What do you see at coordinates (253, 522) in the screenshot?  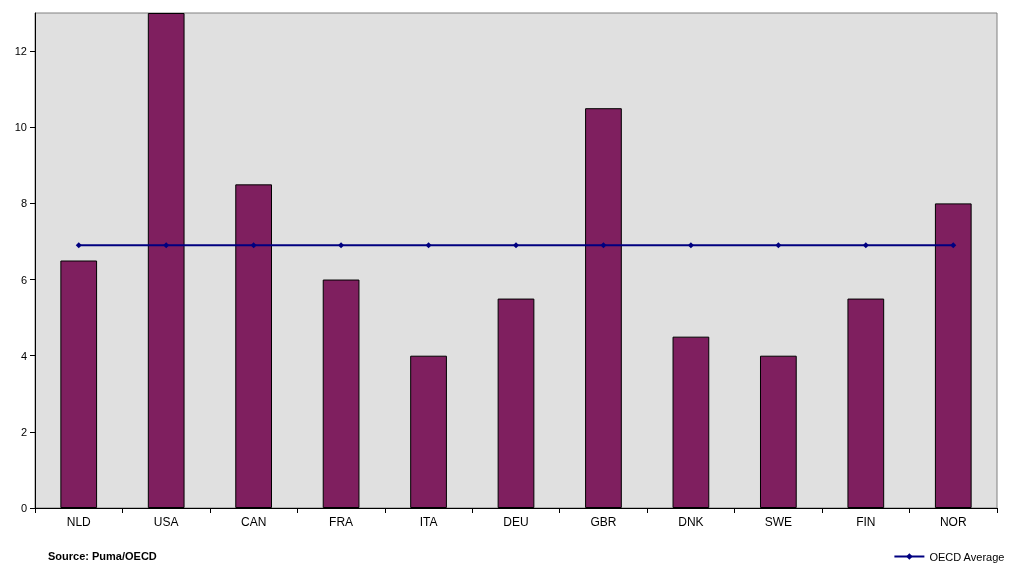 I see `x-tick-label: CAN` at bounding box center [253, 522].